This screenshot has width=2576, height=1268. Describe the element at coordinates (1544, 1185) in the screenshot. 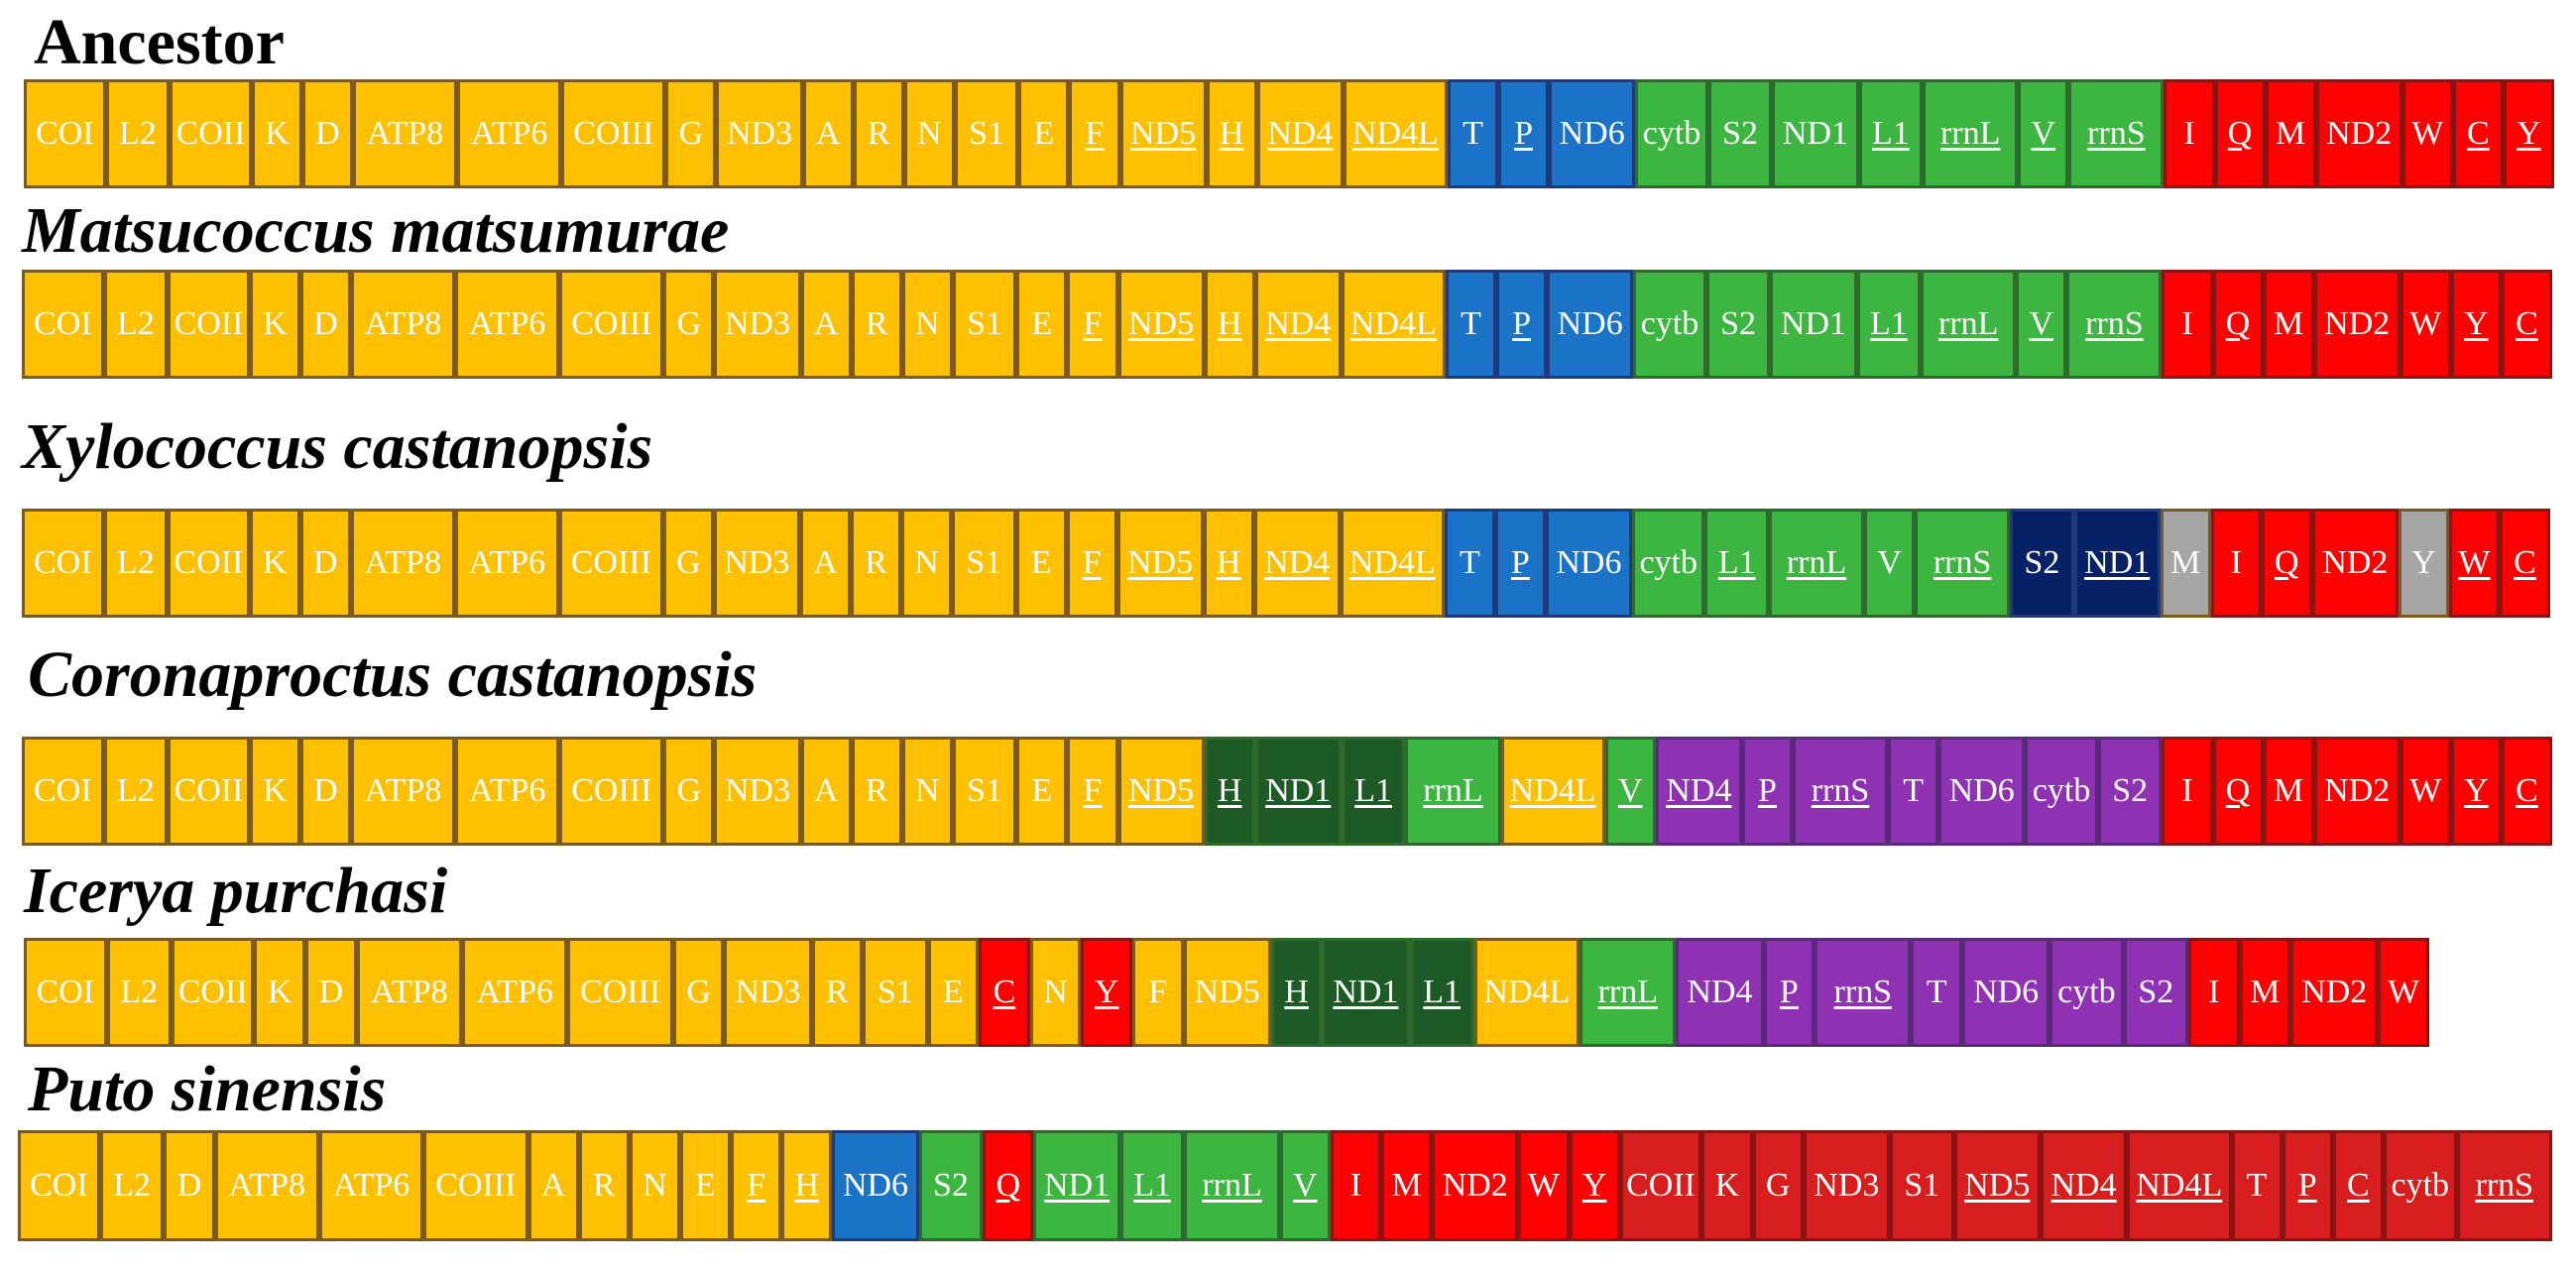

I see `gene-label: W` at that location.